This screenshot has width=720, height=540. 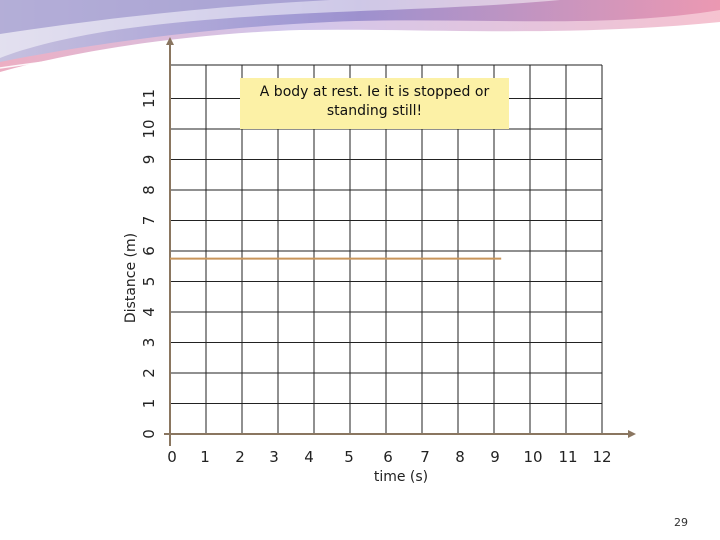 What do you see at coordinates (681, 522) in the screenshot?
I see `page-number: 29` at bounding box center [681, 522].